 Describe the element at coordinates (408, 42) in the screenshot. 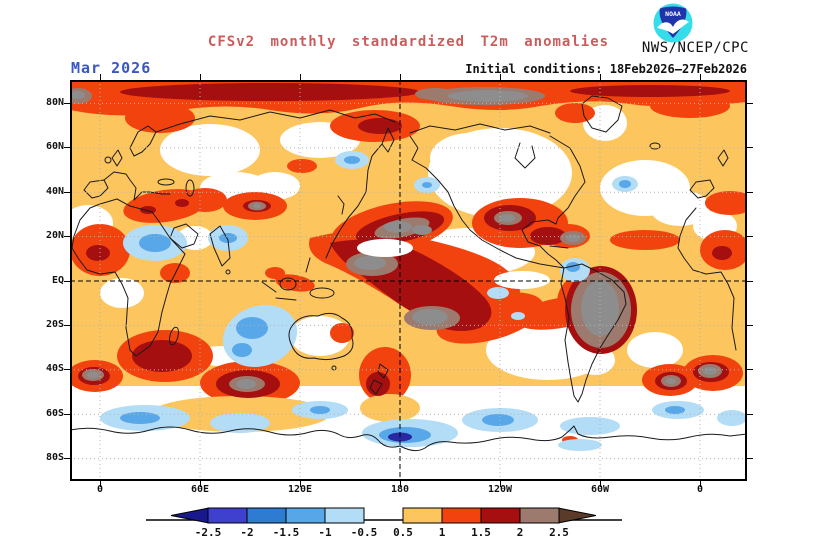

I see `page-title: CFSv2 monthly standardized T2m anomalies` at that location.